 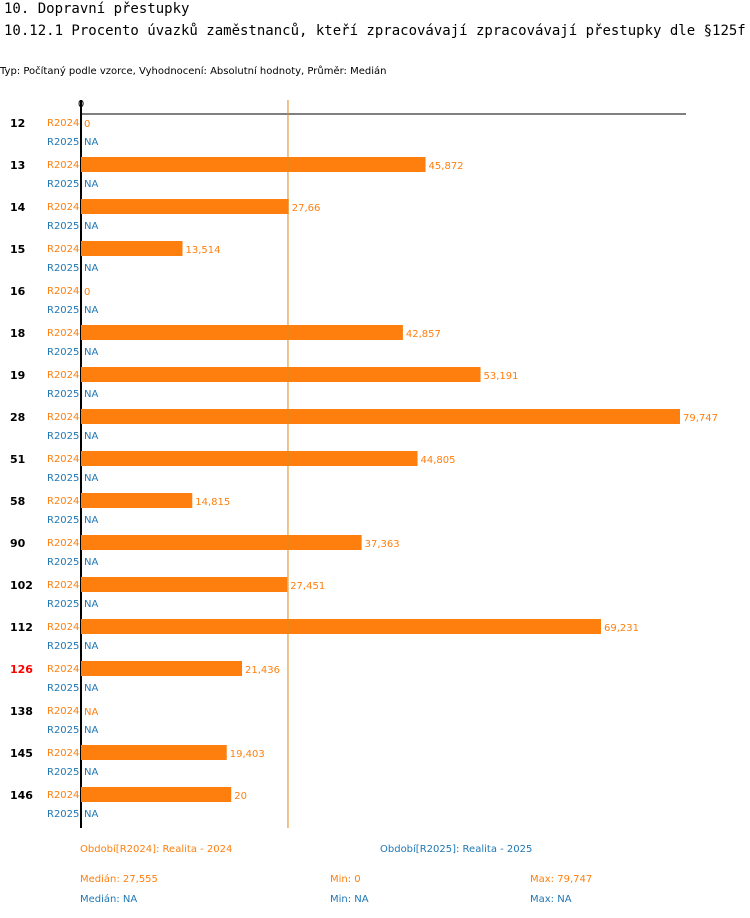 What do you see at coordinates (423, 334) in the screenshot?
I see `data-label-r2024: 42,857` at bounding box center [423, 334].